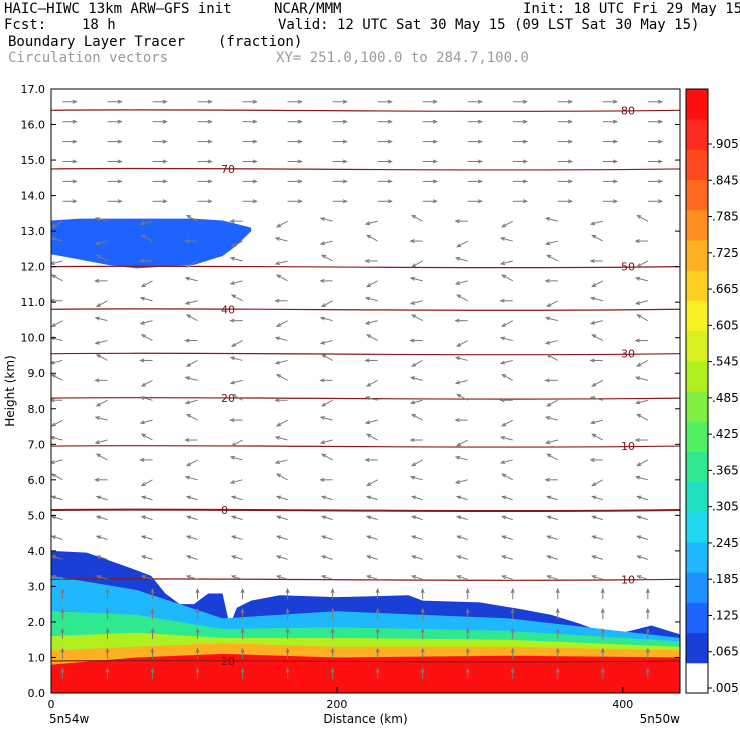 The image size is (740, 740). Describe the element at coordinates (228, 309) in the screenshot. I see `contour-label: 40` at that location.